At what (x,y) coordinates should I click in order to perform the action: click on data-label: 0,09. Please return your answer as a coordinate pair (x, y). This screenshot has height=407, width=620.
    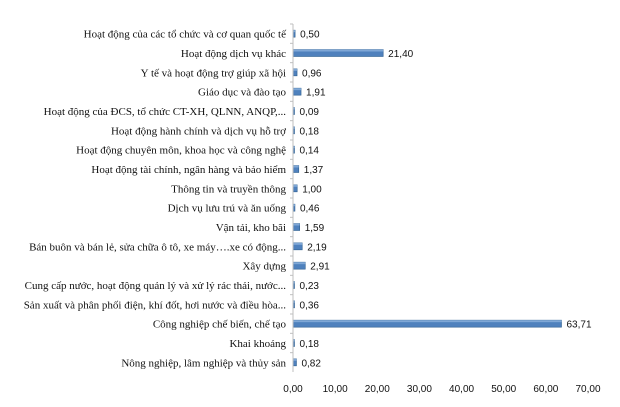
    Looking at the image, I should click on (310, 112).